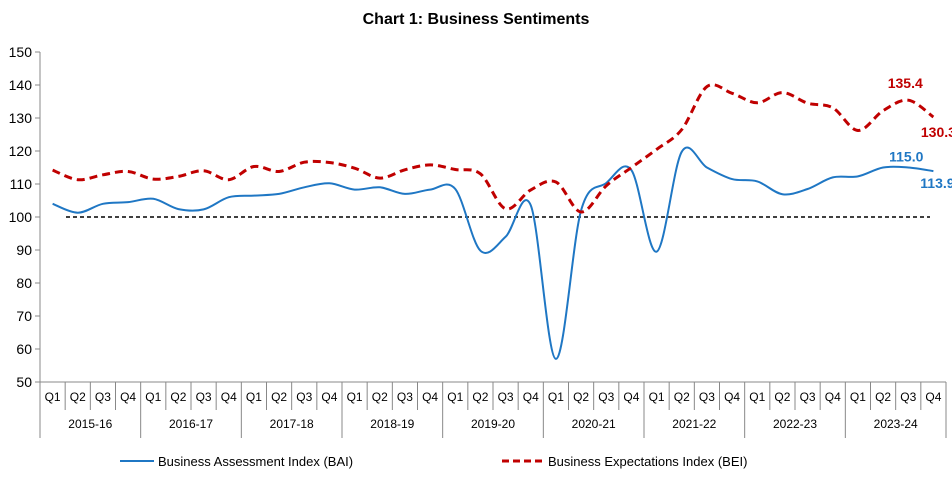 The image size is (952, 480). Describe the element at coordinates (647, 461) in the screenshot. I see `legend-label: Business Expectations Index (BEI)` at that location.